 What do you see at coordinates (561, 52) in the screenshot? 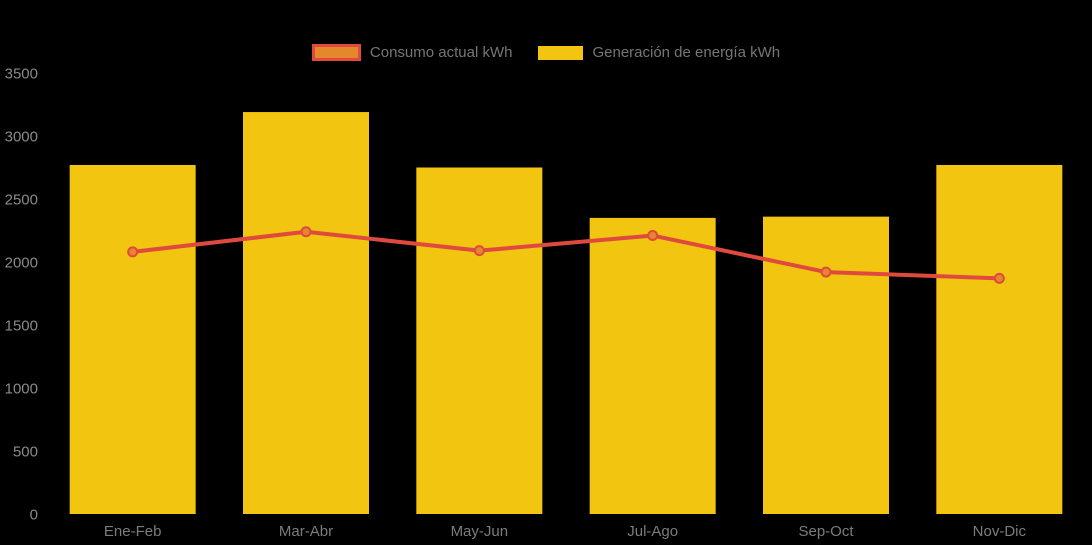
I see `generacion-bar-swatch-icon` at bounding box center [561, 52].